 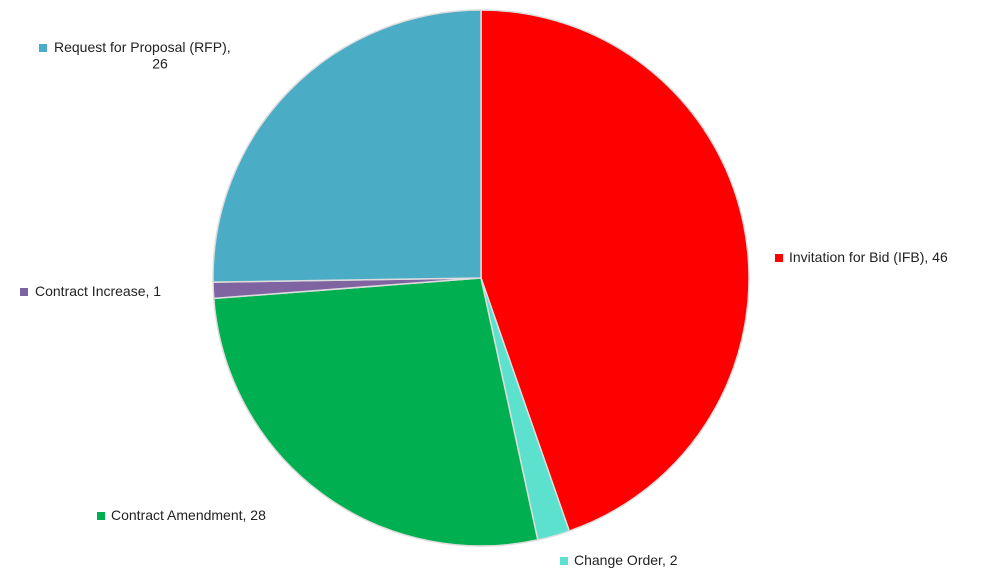 What do you see at coordinates (177, 515) in the screenshot?
I see `label-category: Contract Amendment` at bounding box center [177, 515].